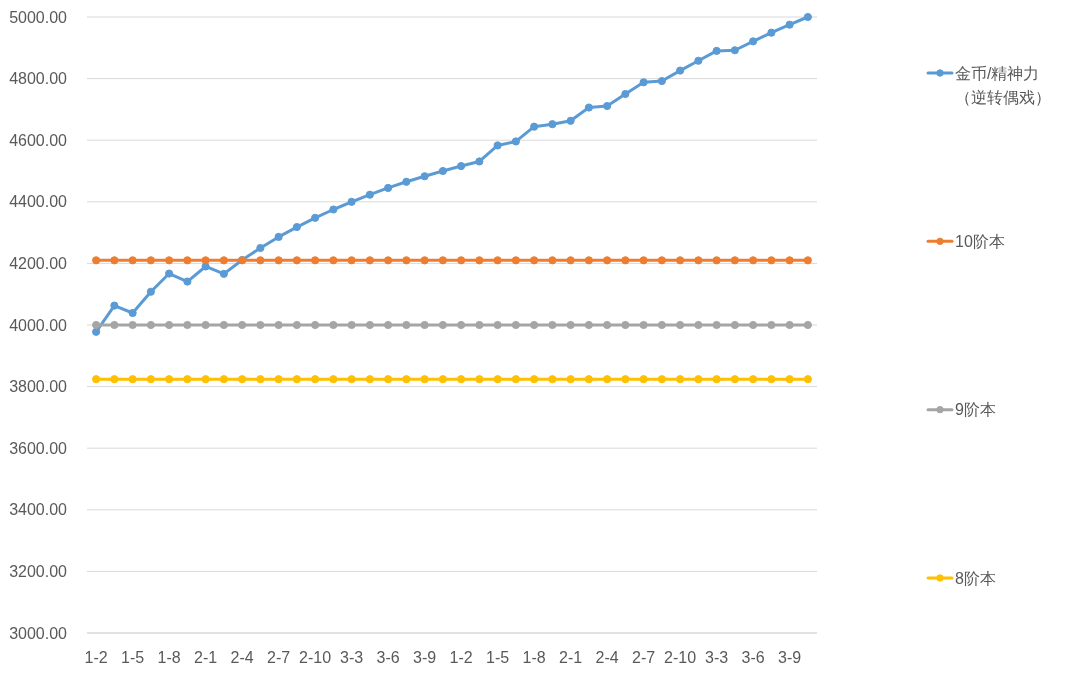 This screenshot has height=675, width=1080. What do you see at coordinates (279, 657) in the screenshot?
I see `x-tick-label: 2-7` at bounding box center [279, 657].